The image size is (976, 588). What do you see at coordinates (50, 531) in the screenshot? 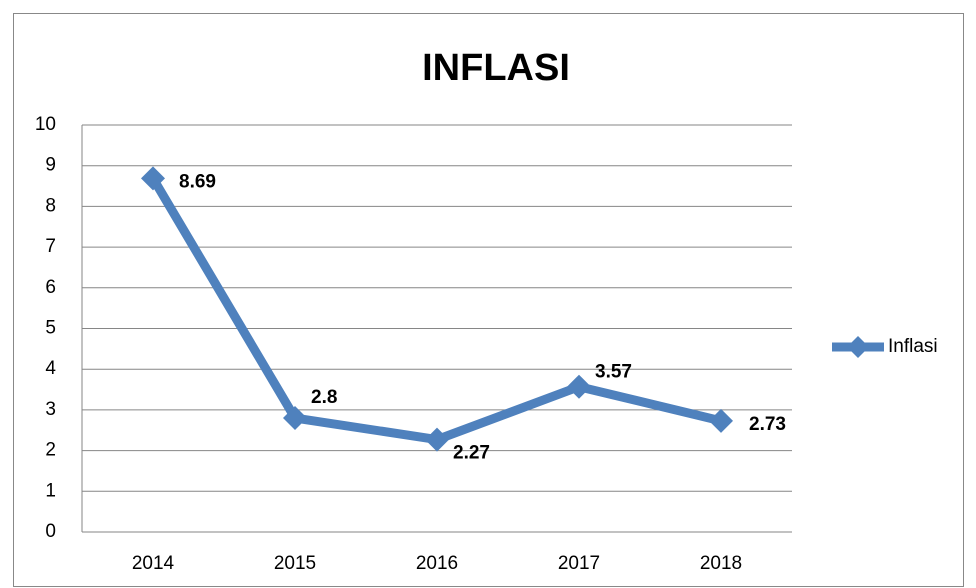
I see `y-tick-label: 0` at bounding box center [50, 531].